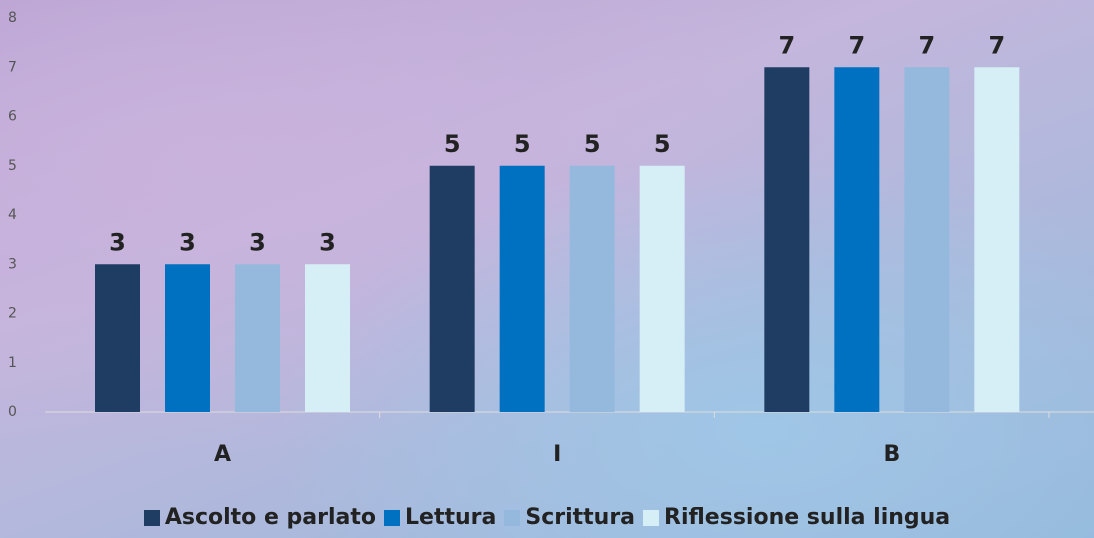 The width and height of the screenshot is (1094, 538). I want to click on y-tick-label: 5, so click(12, 166).